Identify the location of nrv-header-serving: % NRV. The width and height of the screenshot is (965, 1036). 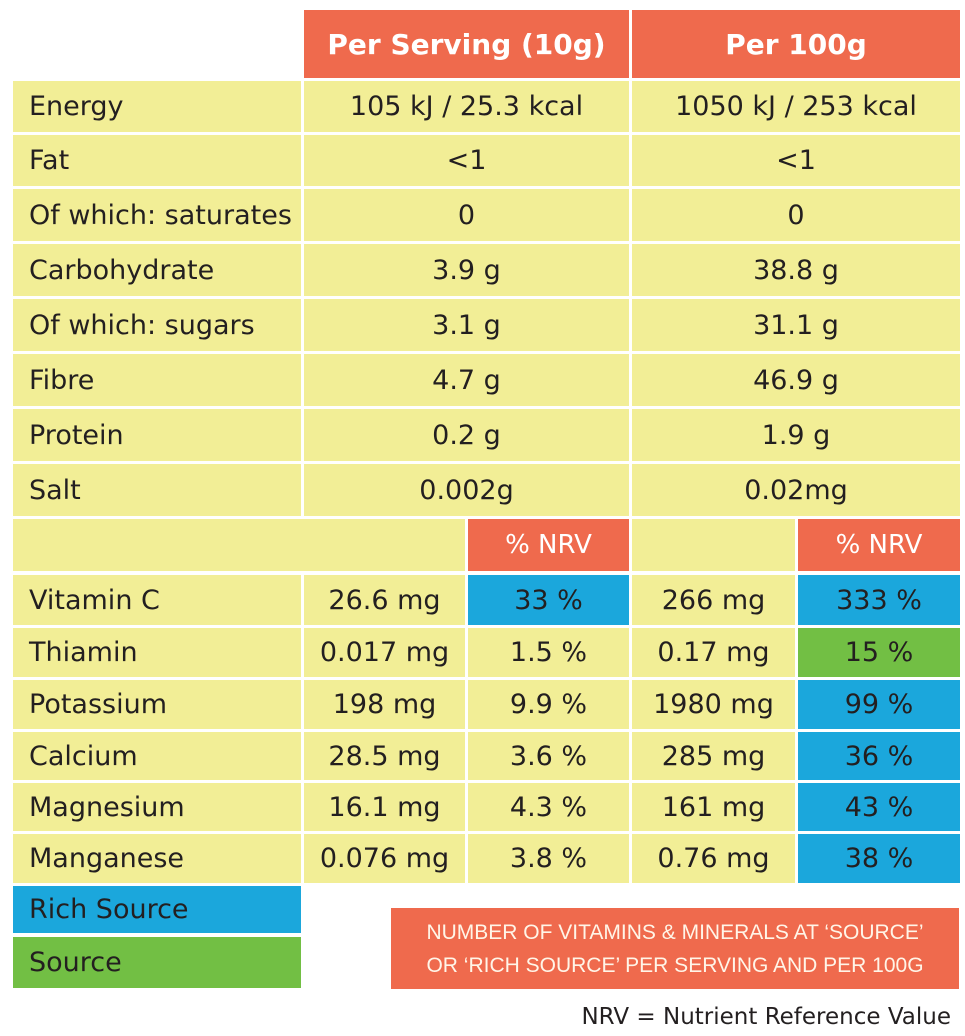
(548, 545).